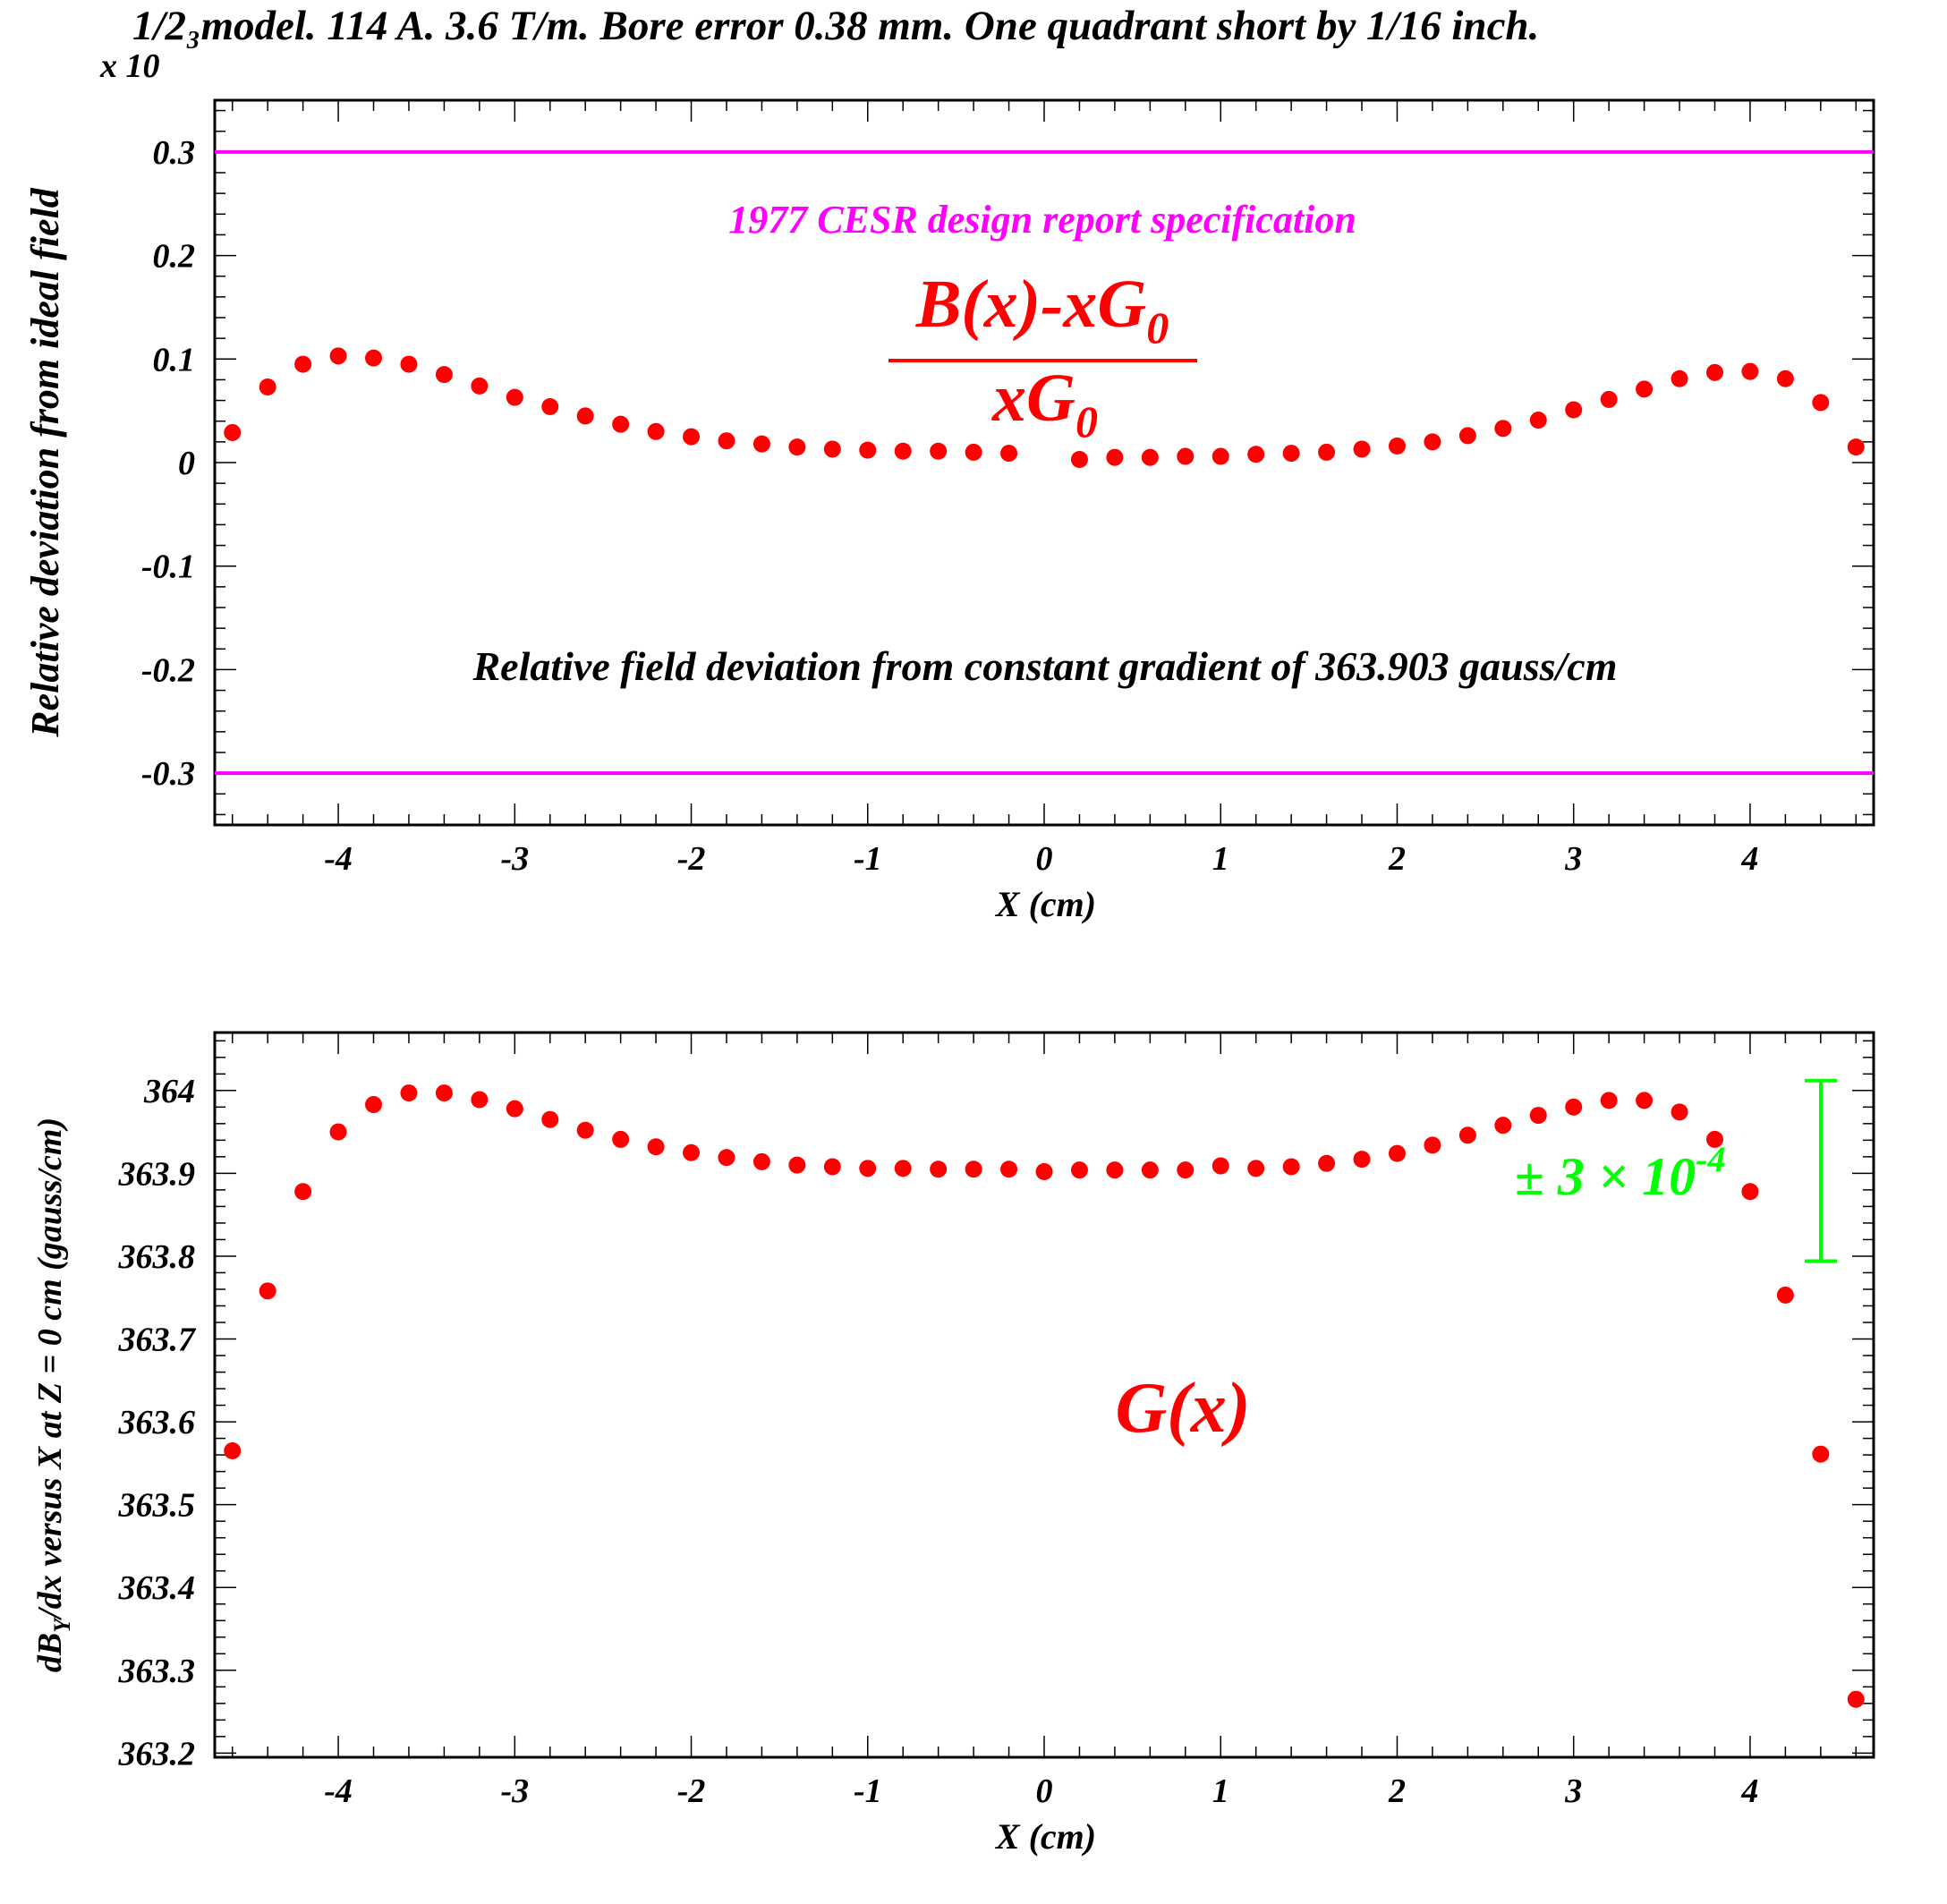  What do you see at coordinates (129, 66) in the screenshot?
I see `y-multiplier-label: x 10` at bounding box center [129, 66].